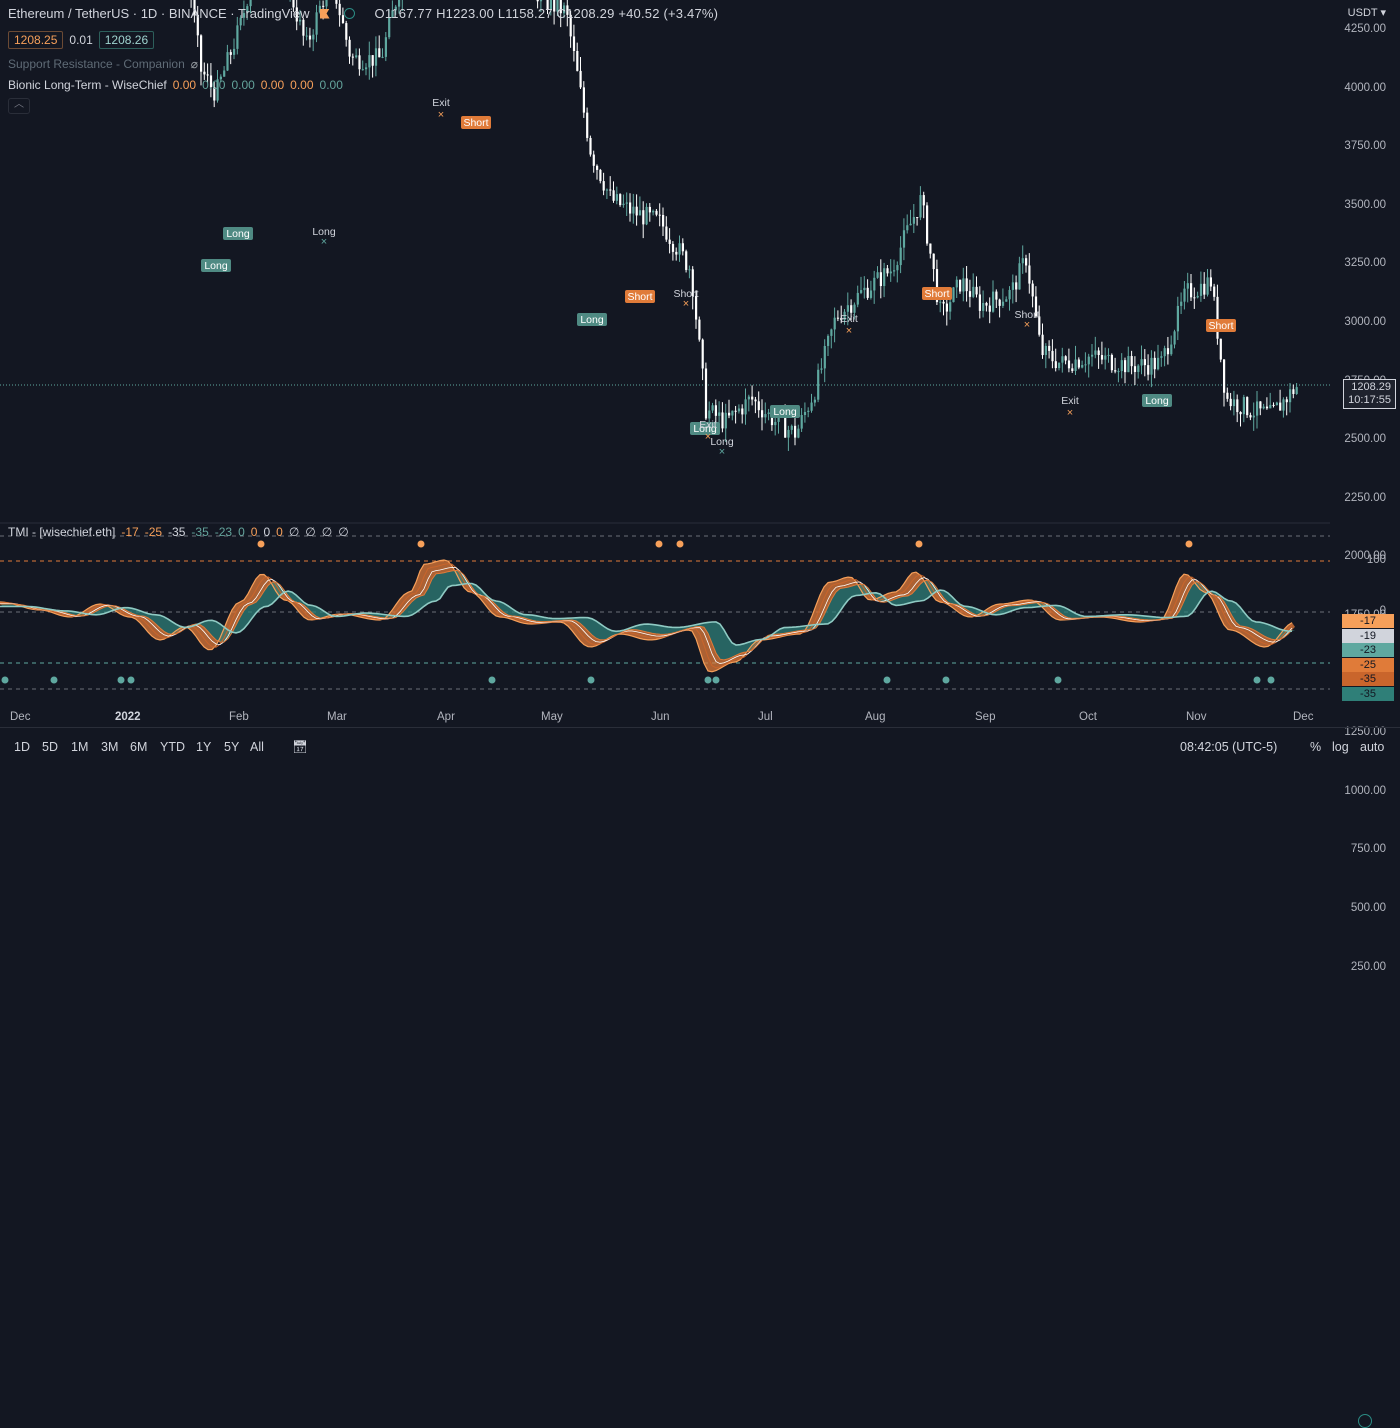  I want to click on price-tick: 2250.00, so click(1365, 497).